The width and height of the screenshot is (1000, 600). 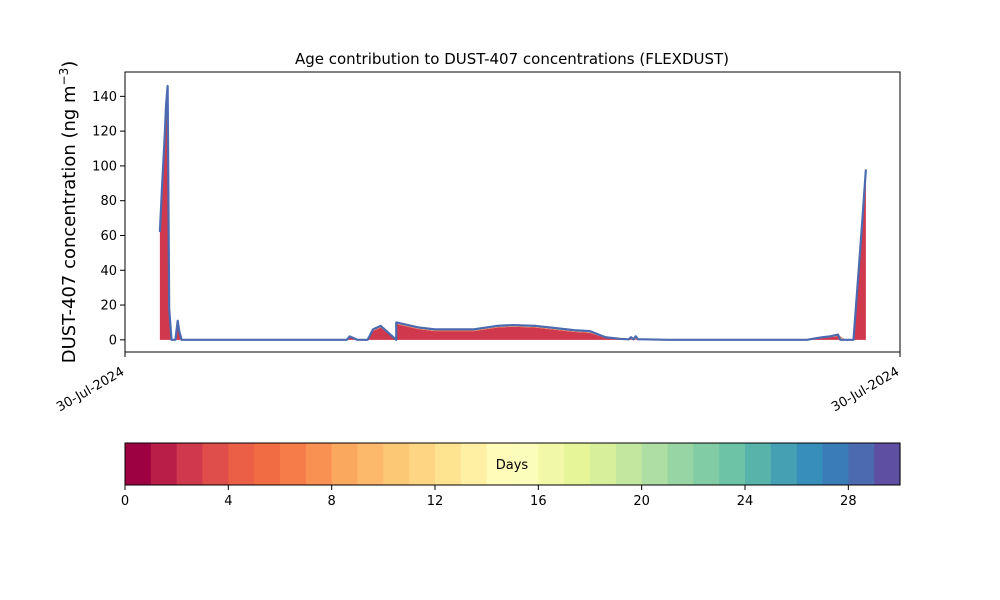 I want to click on colorbar-tick-label: 28, so click(x=848, y=501).